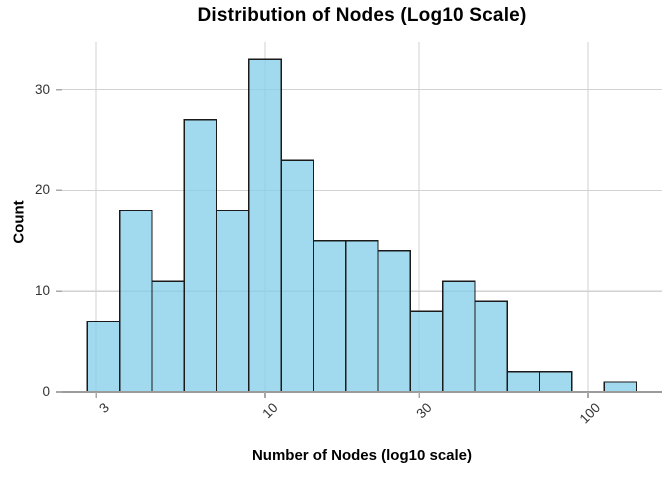 This screenshot has width=672, height=480. I want to click on chart-title: Distribution of Nodes (Log10 Scale), so click(362, 15).